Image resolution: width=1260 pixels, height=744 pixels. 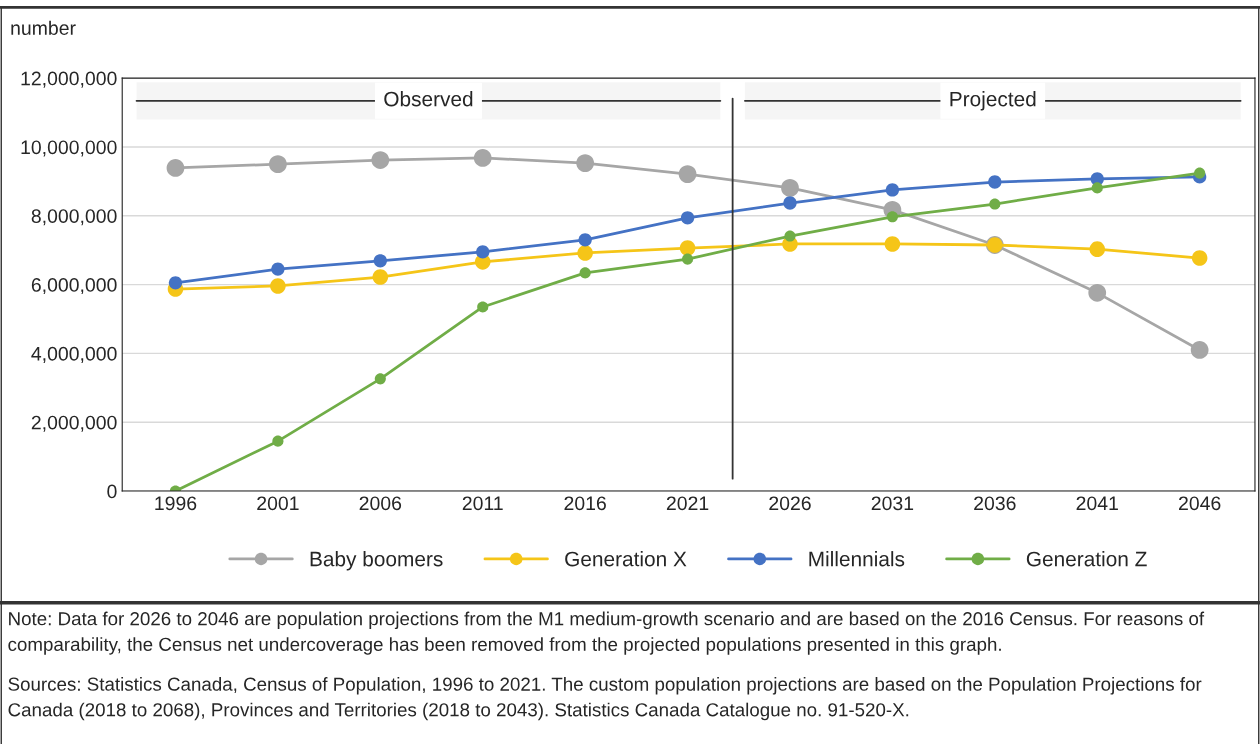 What do you see at coordinates (74, 217) in the screenshot?
I see `y-tick-label: 8,000,000` at bounding box center [74, 217].